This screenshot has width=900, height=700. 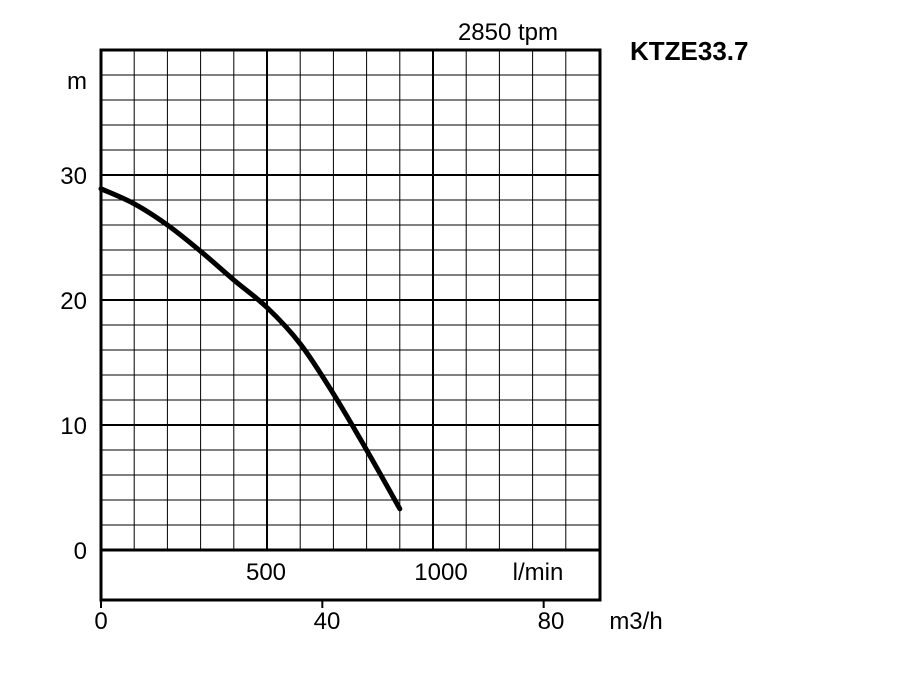 I want to click on lmin-tick-label: 1000, so click(x=440, y=572).